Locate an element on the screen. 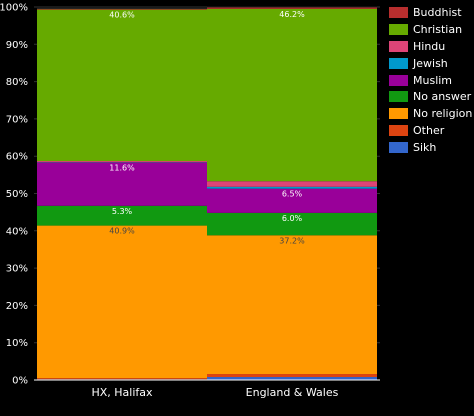  legend-item-other: Other is located at coordinates (430, 130).